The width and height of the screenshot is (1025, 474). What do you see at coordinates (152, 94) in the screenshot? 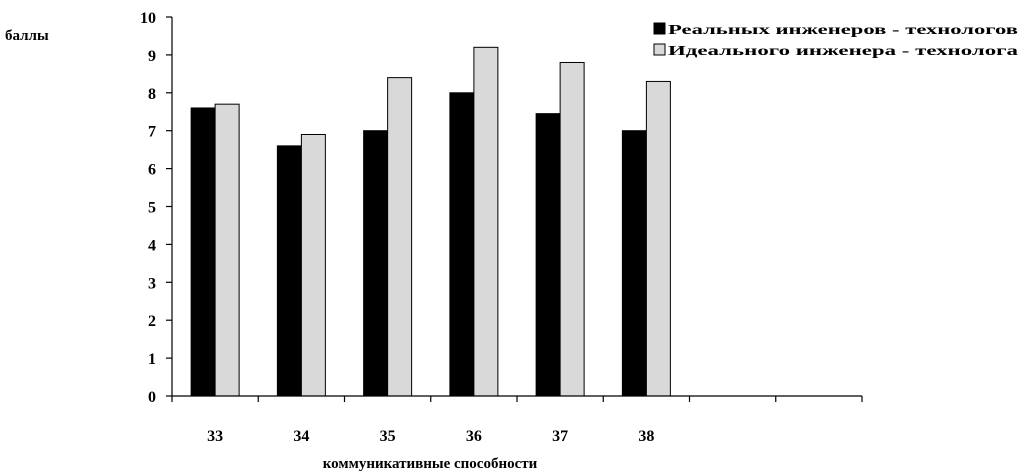
I see `y-tick-label: 8` at bounding box center [152, 94].